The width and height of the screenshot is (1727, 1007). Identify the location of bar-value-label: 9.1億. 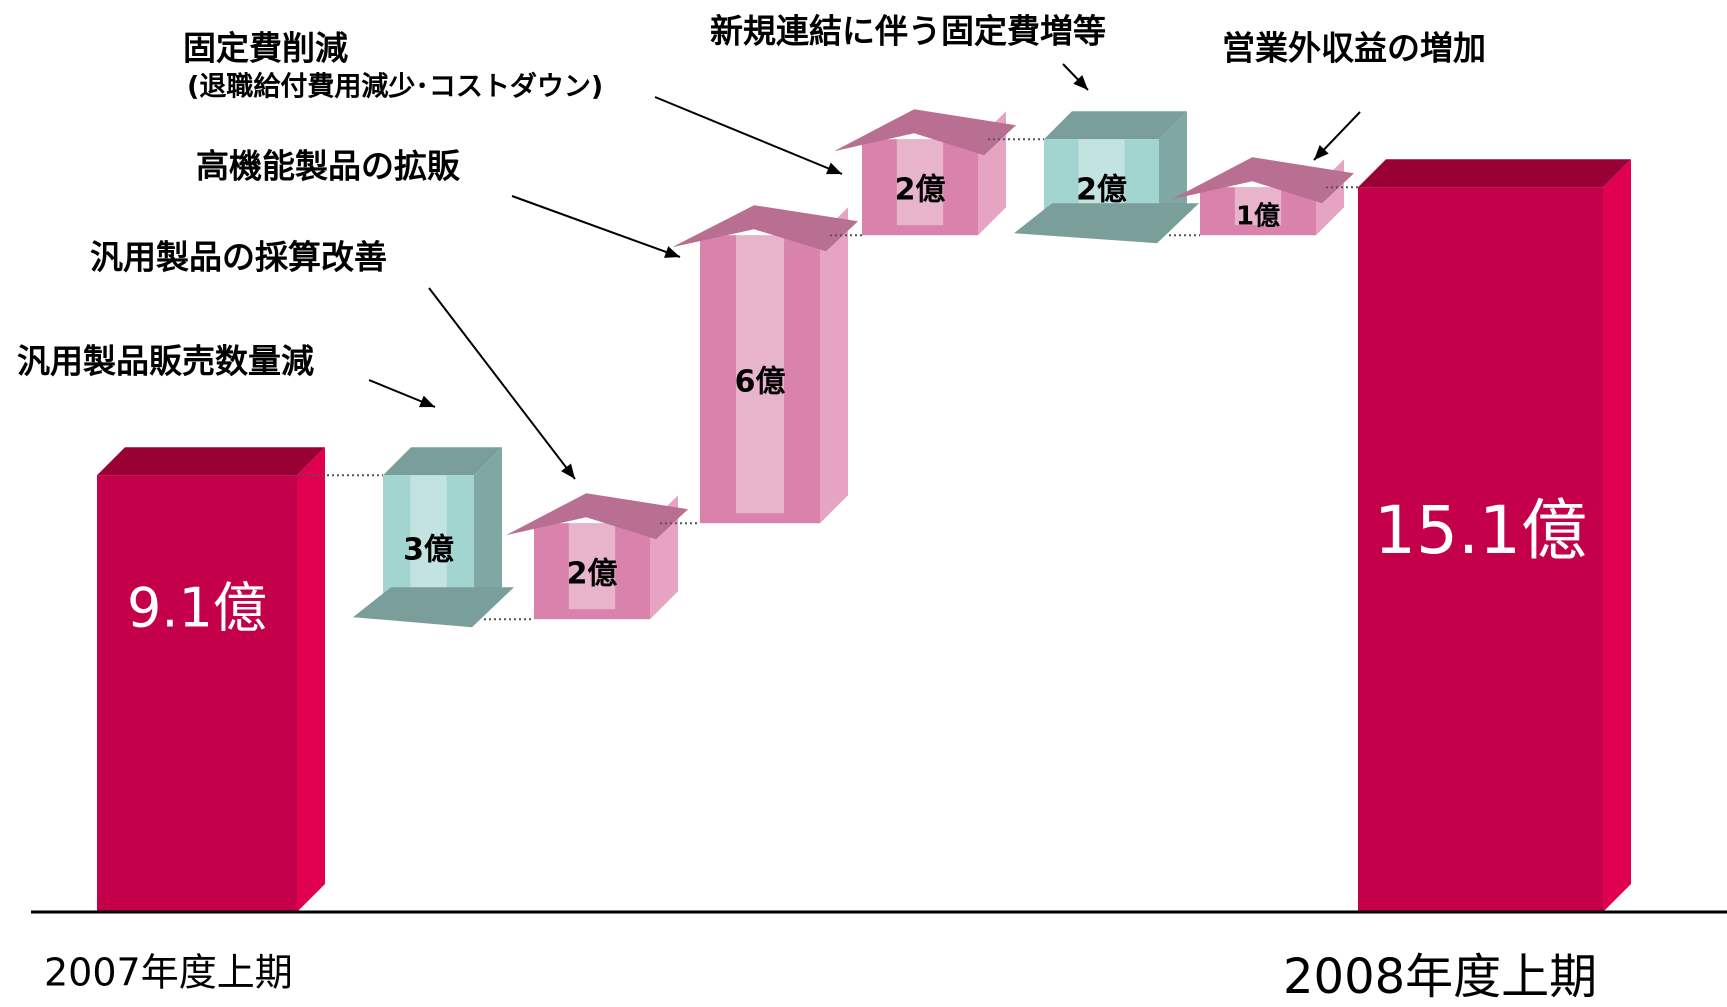
(197, 608).